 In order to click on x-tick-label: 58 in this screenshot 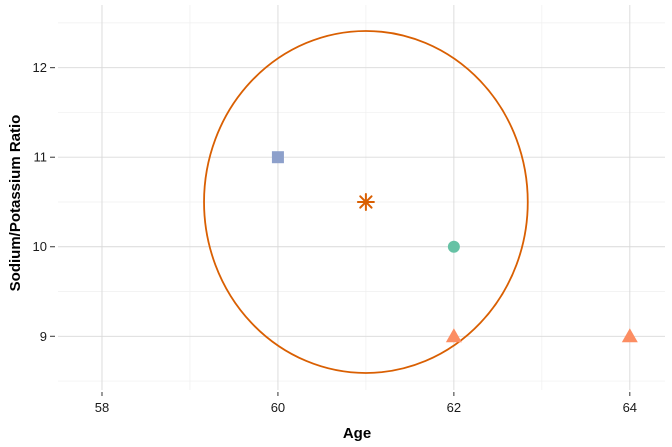, I will do `click(102, 407)`.